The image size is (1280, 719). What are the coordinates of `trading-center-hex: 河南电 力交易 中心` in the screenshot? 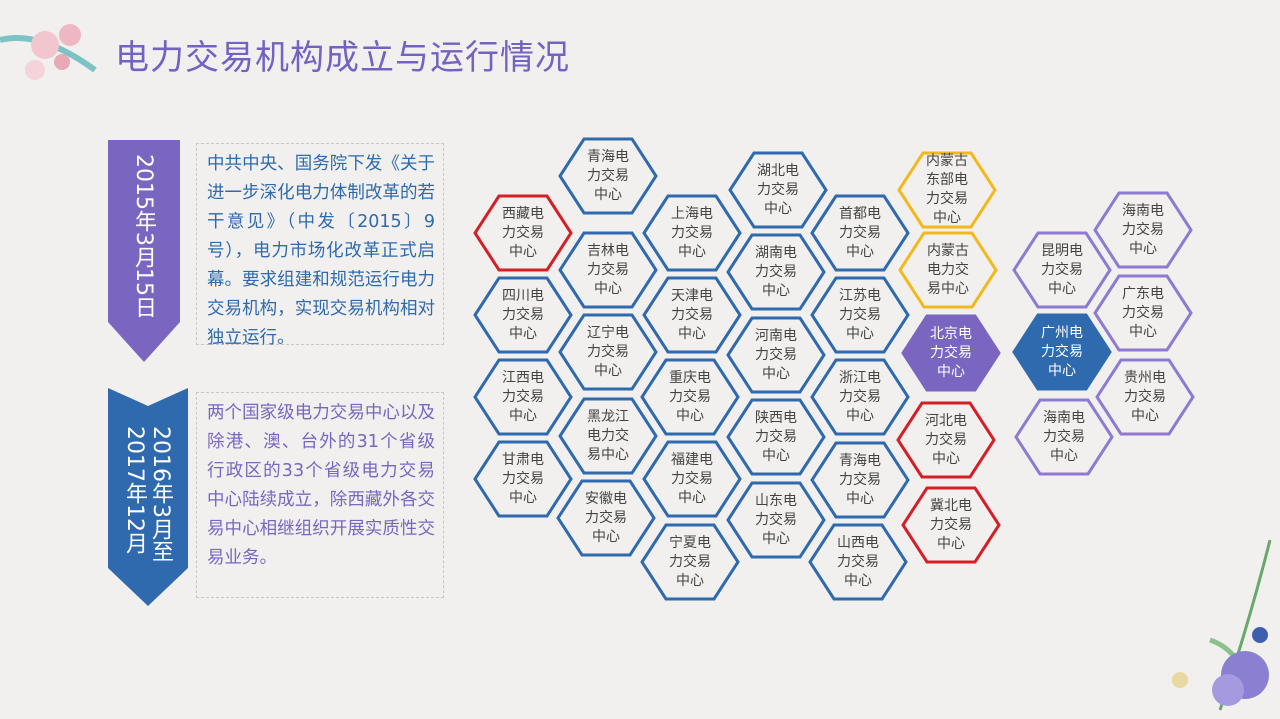 It's located at (776, 355).